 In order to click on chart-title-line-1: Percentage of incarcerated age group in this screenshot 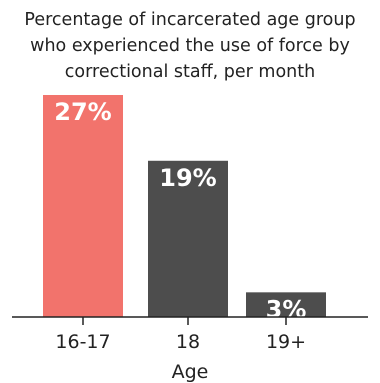, I will do `click(189, 20)`.